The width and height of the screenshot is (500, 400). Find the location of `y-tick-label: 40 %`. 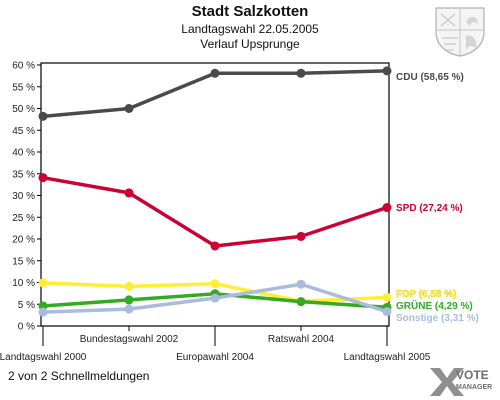

y-tick-label: 40 % is located at coordinates (23, 153).